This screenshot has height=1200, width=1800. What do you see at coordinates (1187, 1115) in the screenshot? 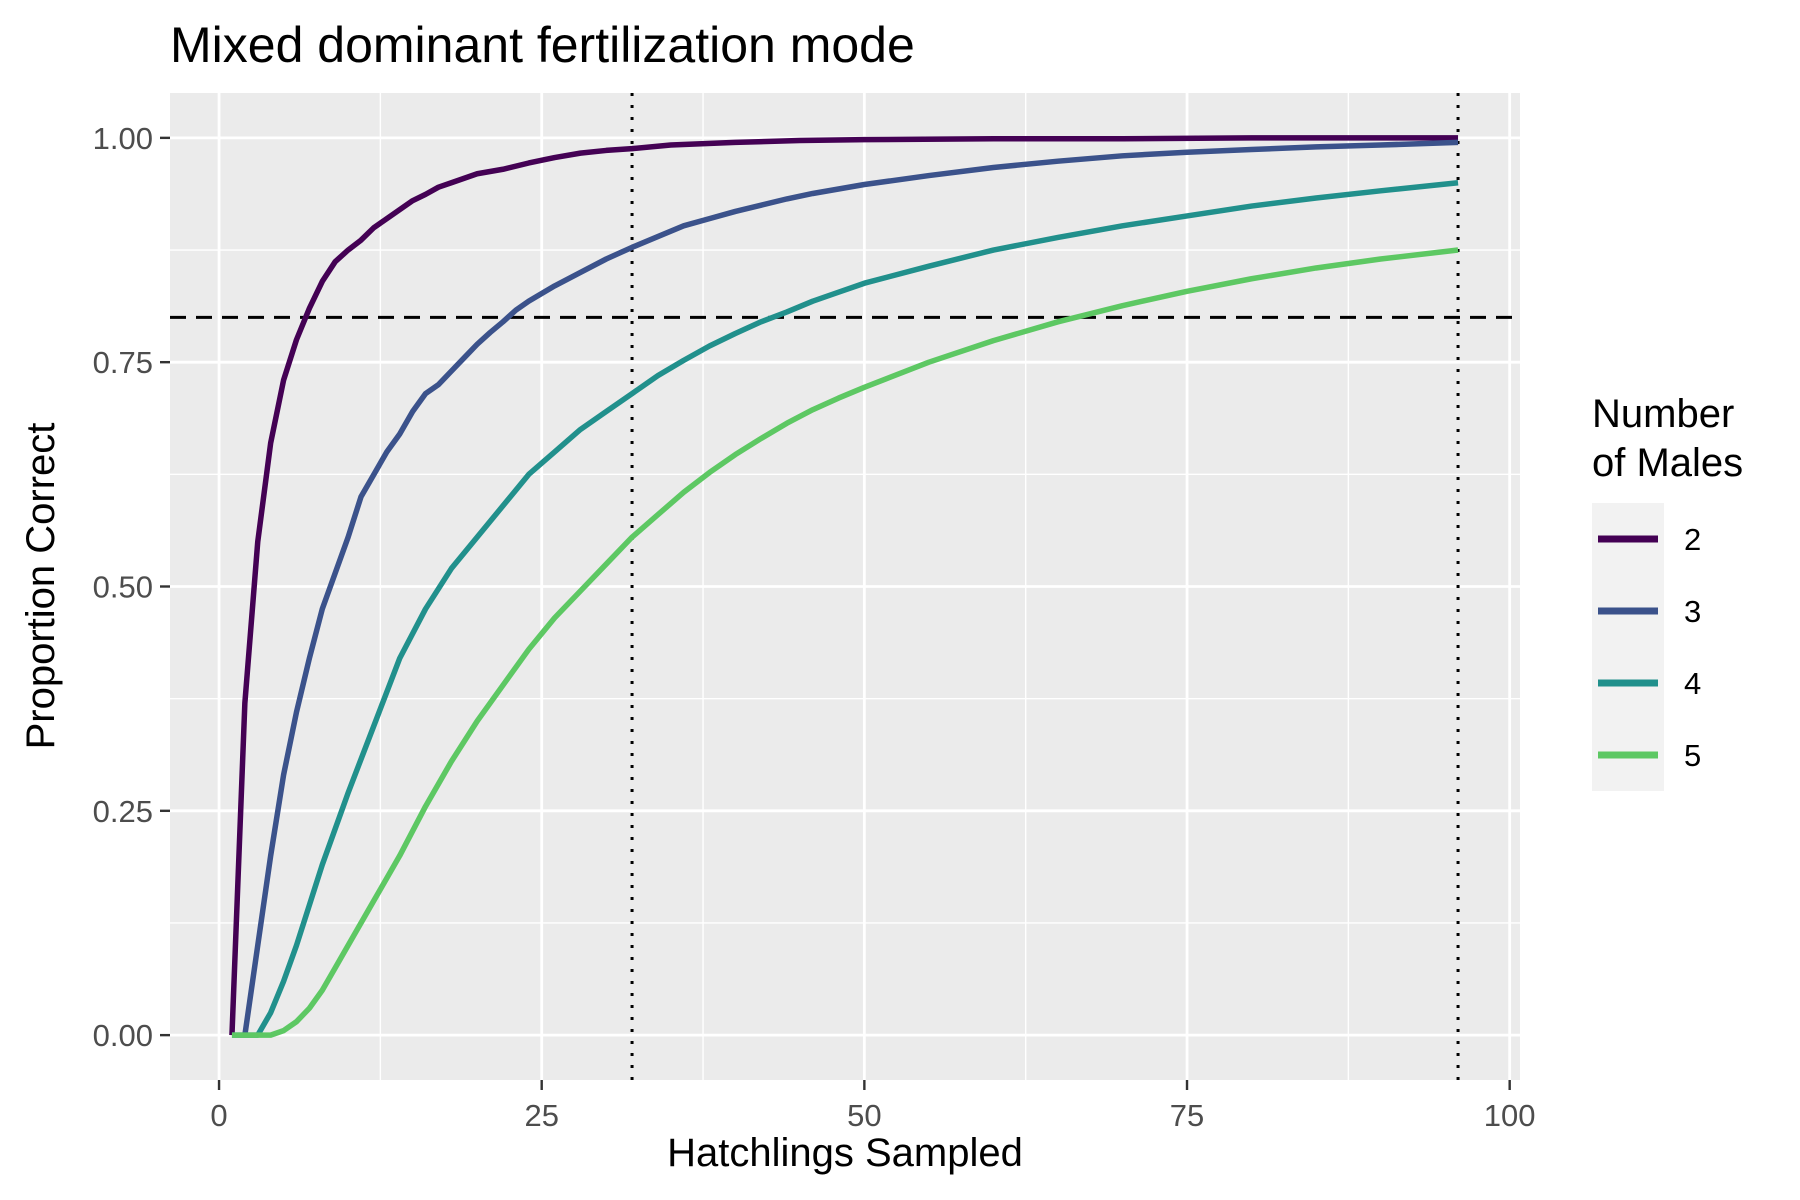
I see `x-tick-label: 75` at bounding box center [1187, 1115].